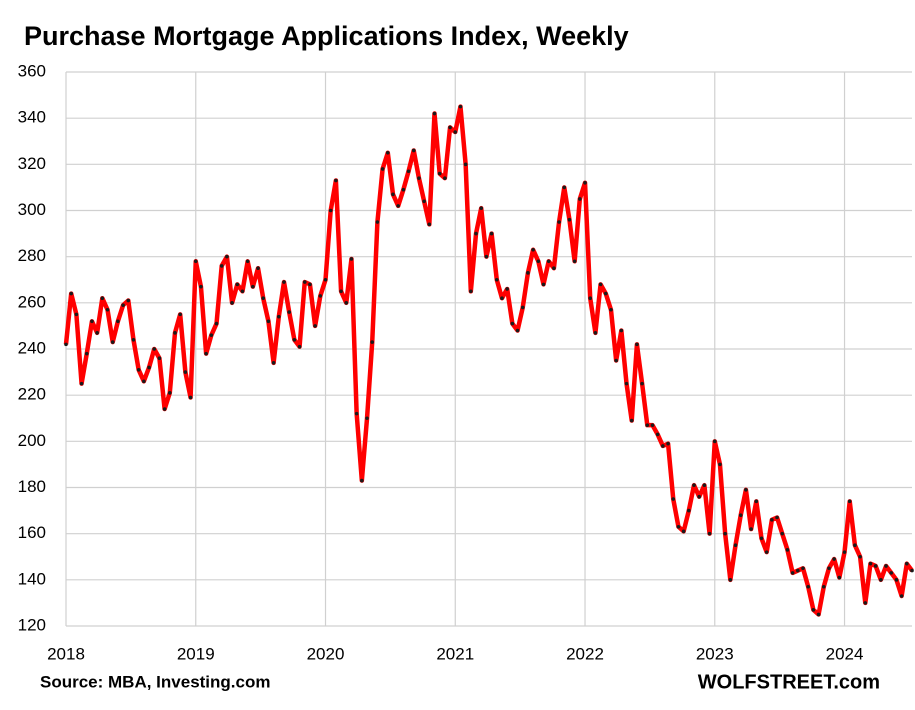 The width and height of the screenshot is (915, 710). I want to click on y-tick-label: 220, so click(32, 394).